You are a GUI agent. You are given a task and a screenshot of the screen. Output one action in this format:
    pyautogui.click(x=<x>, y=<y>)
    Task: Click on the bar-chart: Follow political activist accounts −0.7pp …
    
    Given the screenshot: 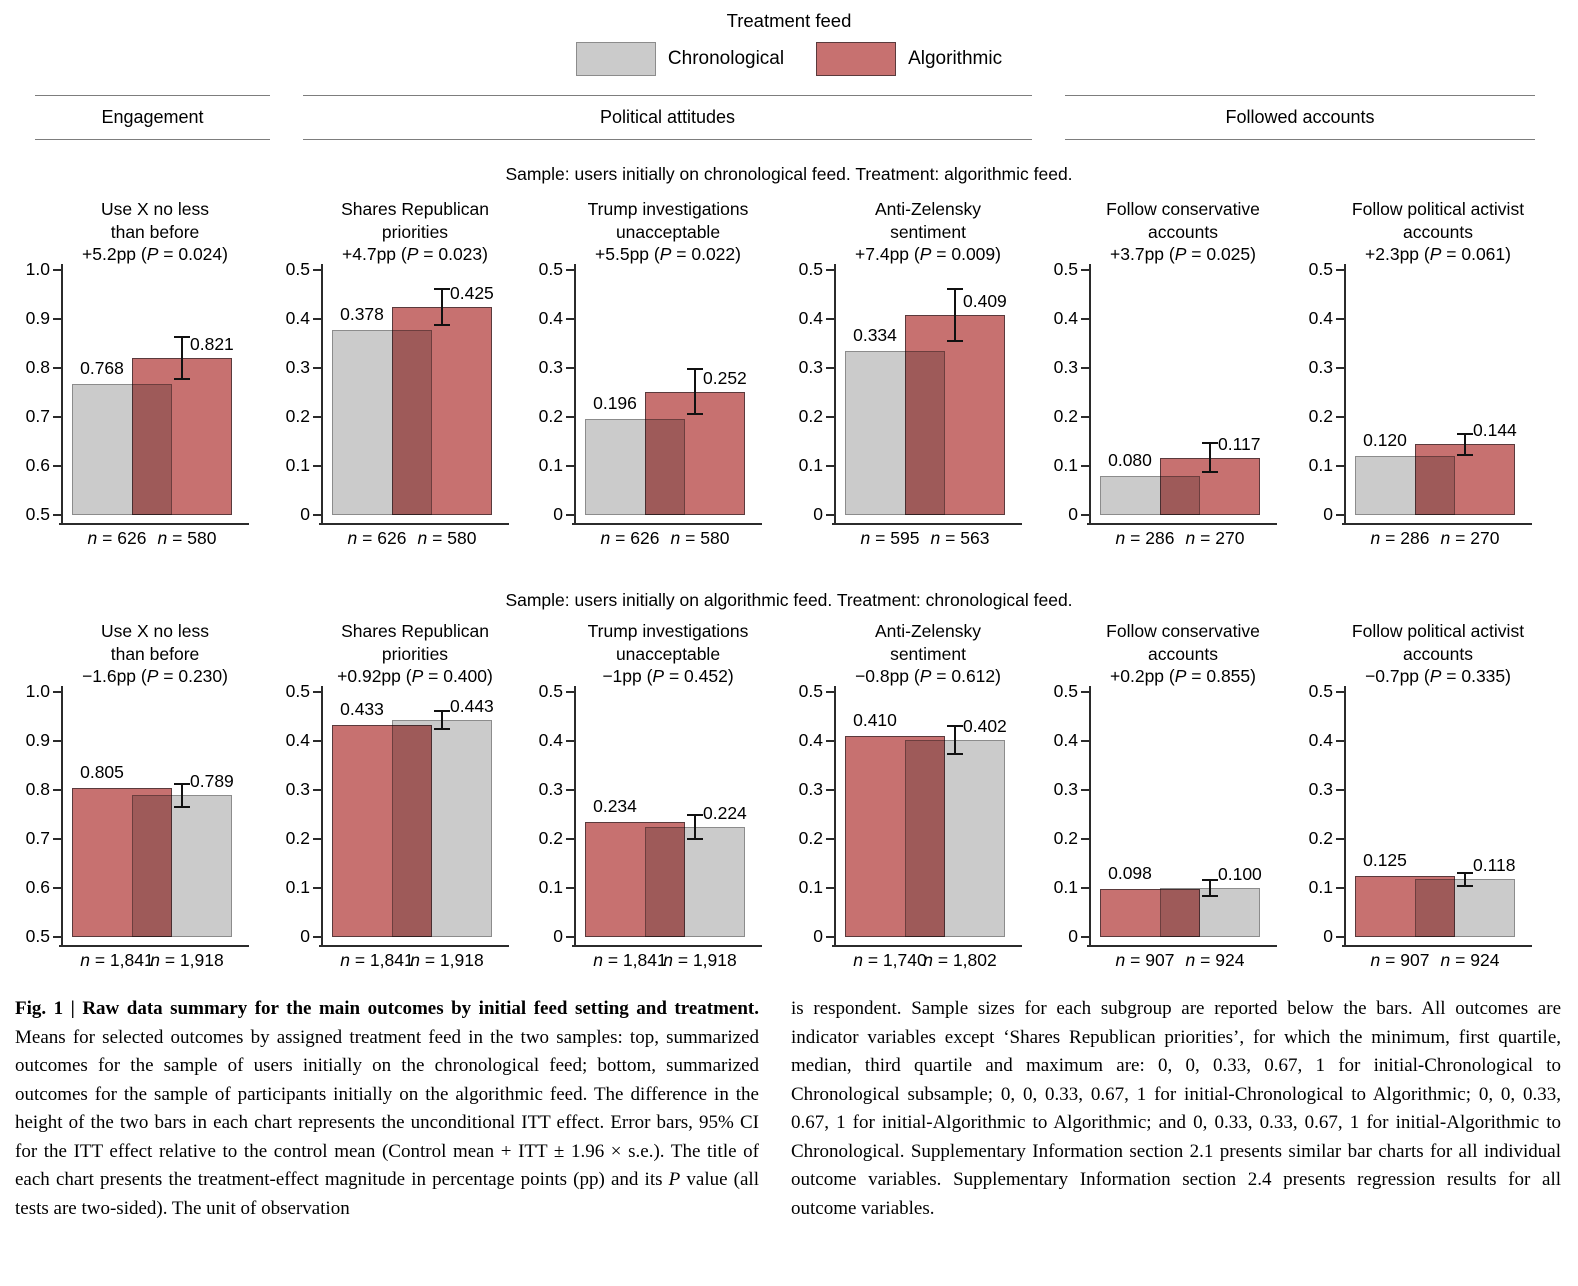 What is the action you would take?
    pyautogui.click(x=1423, y=796)
    